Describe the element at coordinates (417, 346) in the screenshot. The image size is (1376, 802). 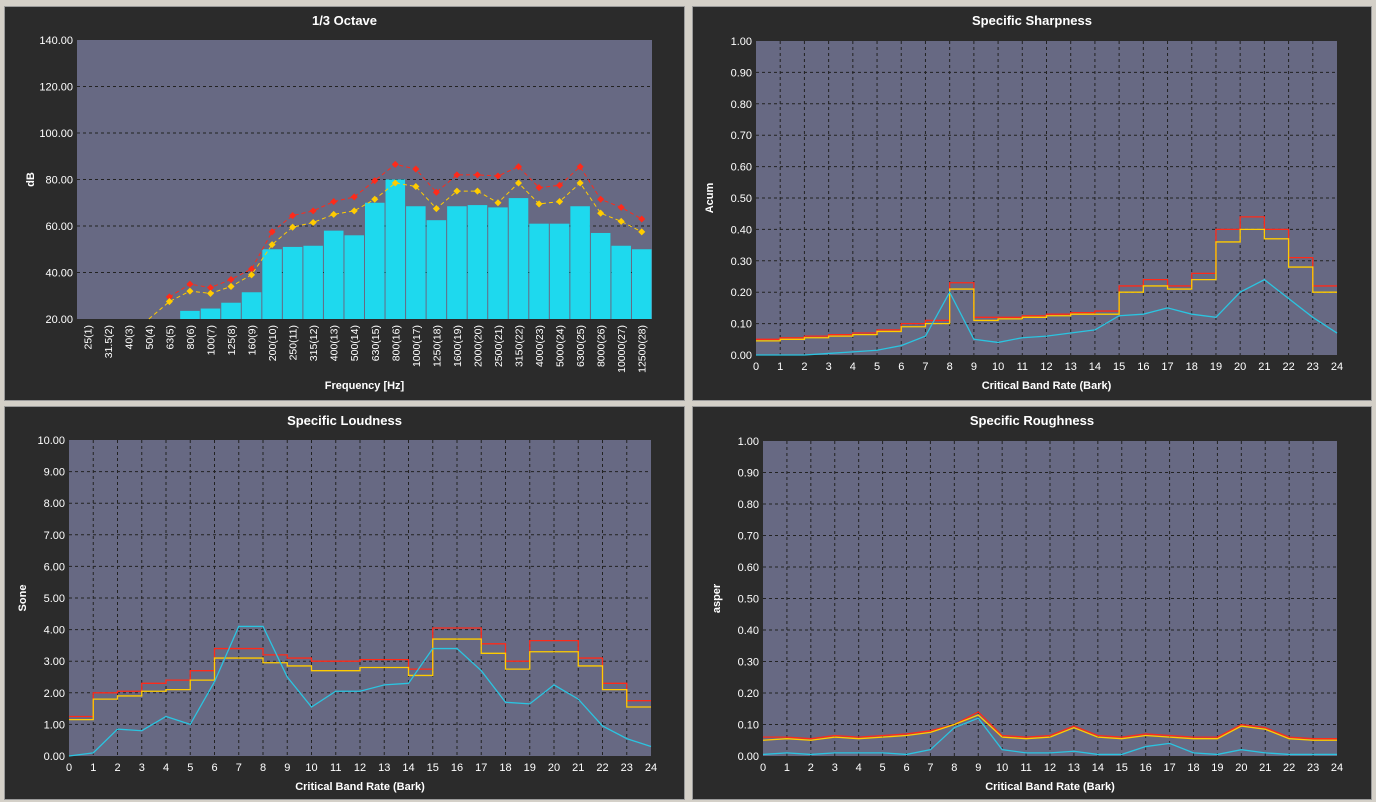
I see `x-tick-label: 1000(17)` at that location.